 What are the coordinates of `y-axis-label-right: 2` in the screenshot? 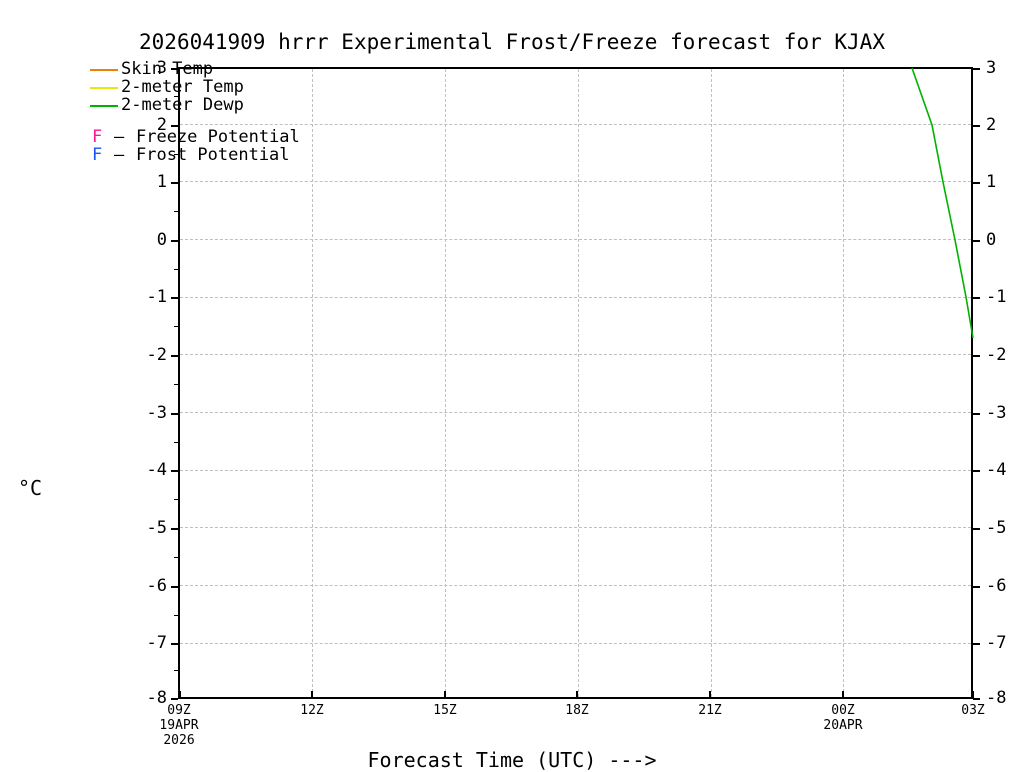 It's located at (991, 125).